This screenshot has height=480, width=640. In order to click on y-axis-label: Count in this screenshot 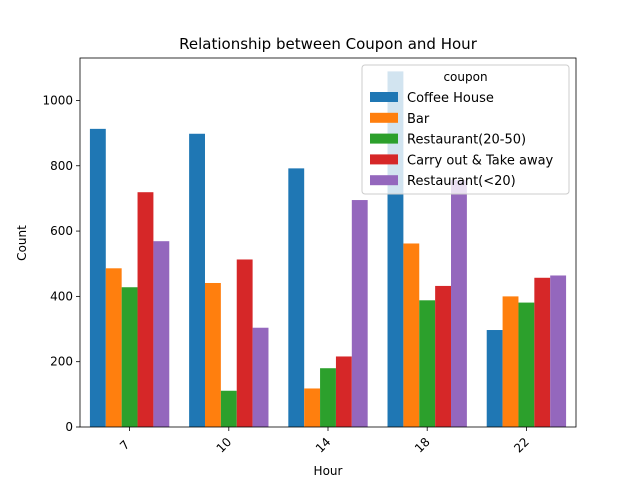, I will do `click(22, 243)`.